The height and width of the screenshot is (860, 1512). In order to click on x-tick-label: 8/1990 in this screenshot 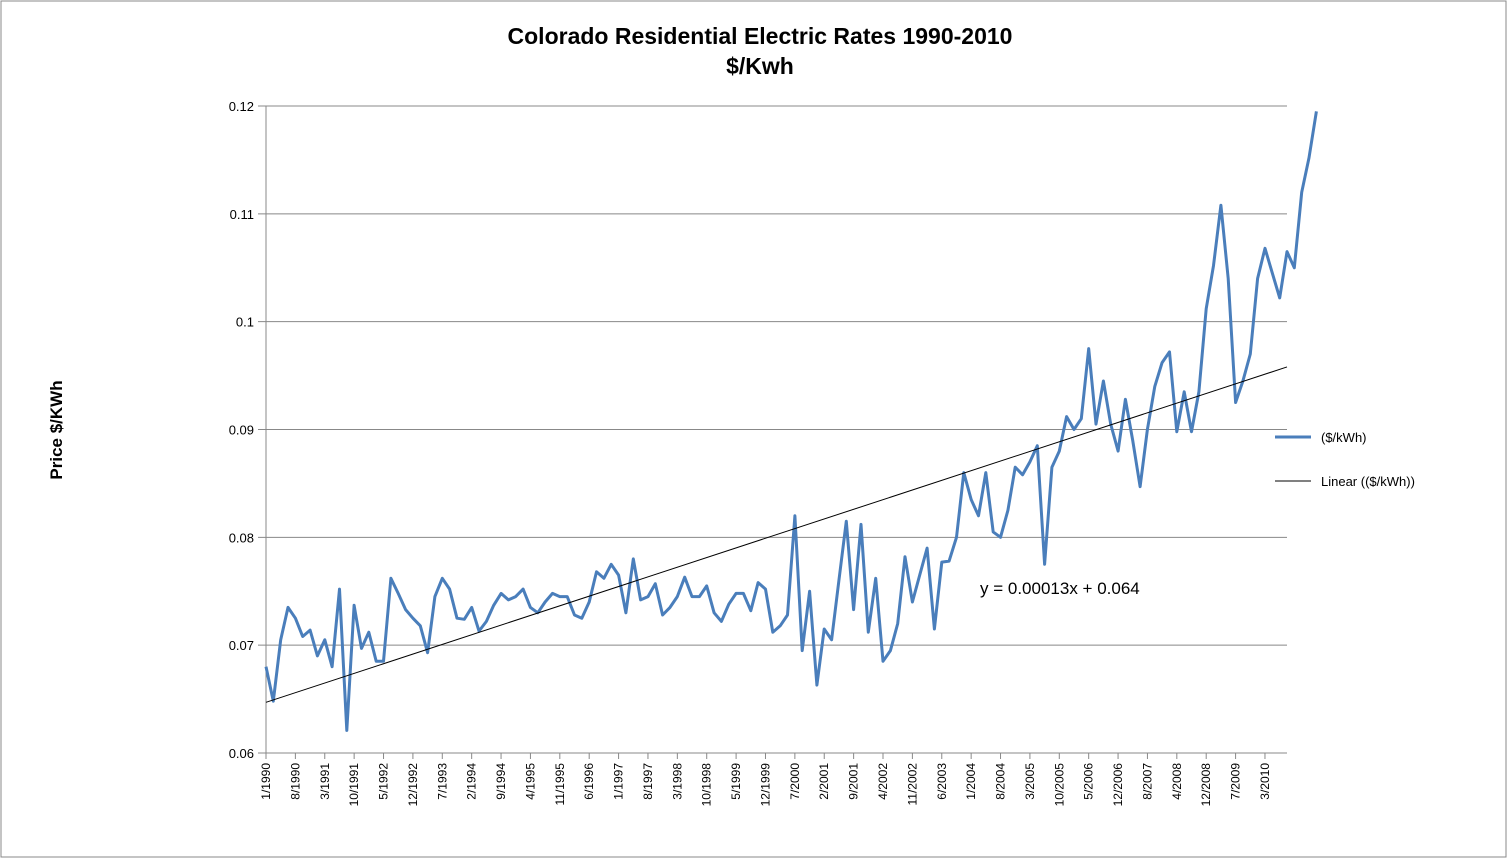, I will do `click(295, 781)`.